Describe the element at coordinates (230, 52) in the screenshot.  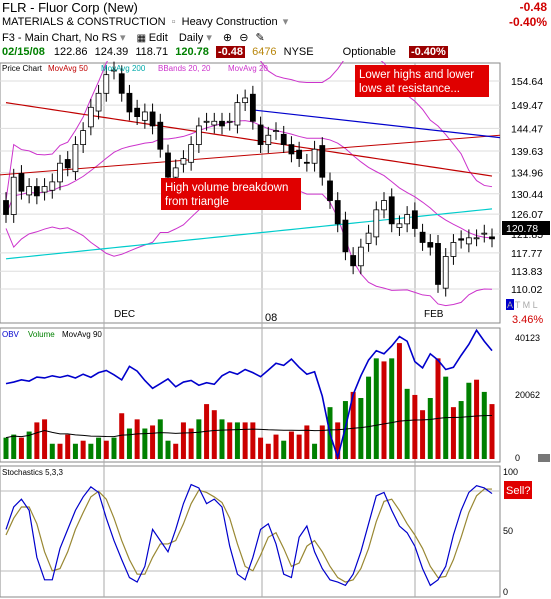
I see `quote-change: -0.48` at that location.